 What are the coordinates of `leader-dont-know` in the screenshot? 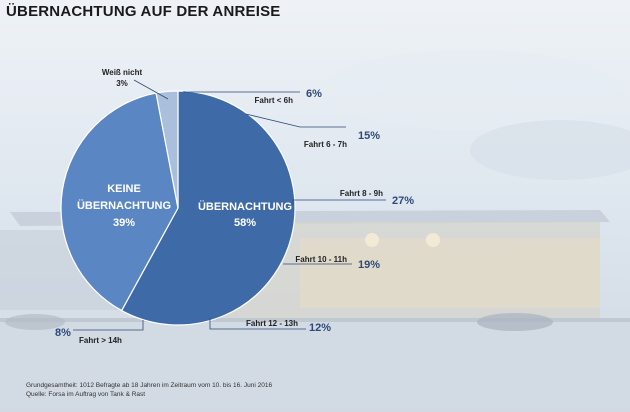 It's located at (151, 89).